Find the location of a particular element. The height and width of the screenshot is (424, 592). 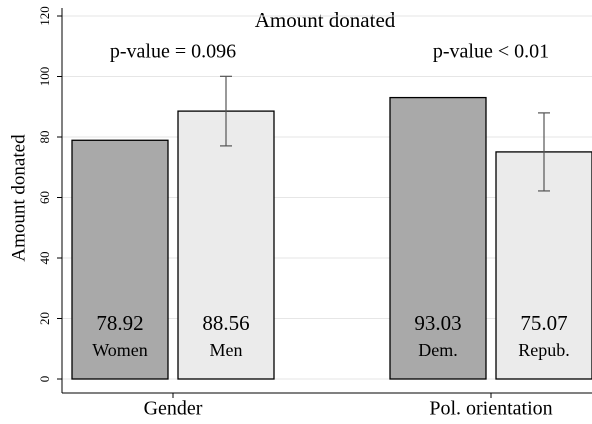

p-value-annotation: p-value = 0.096 is located at coordinates (173, 52).